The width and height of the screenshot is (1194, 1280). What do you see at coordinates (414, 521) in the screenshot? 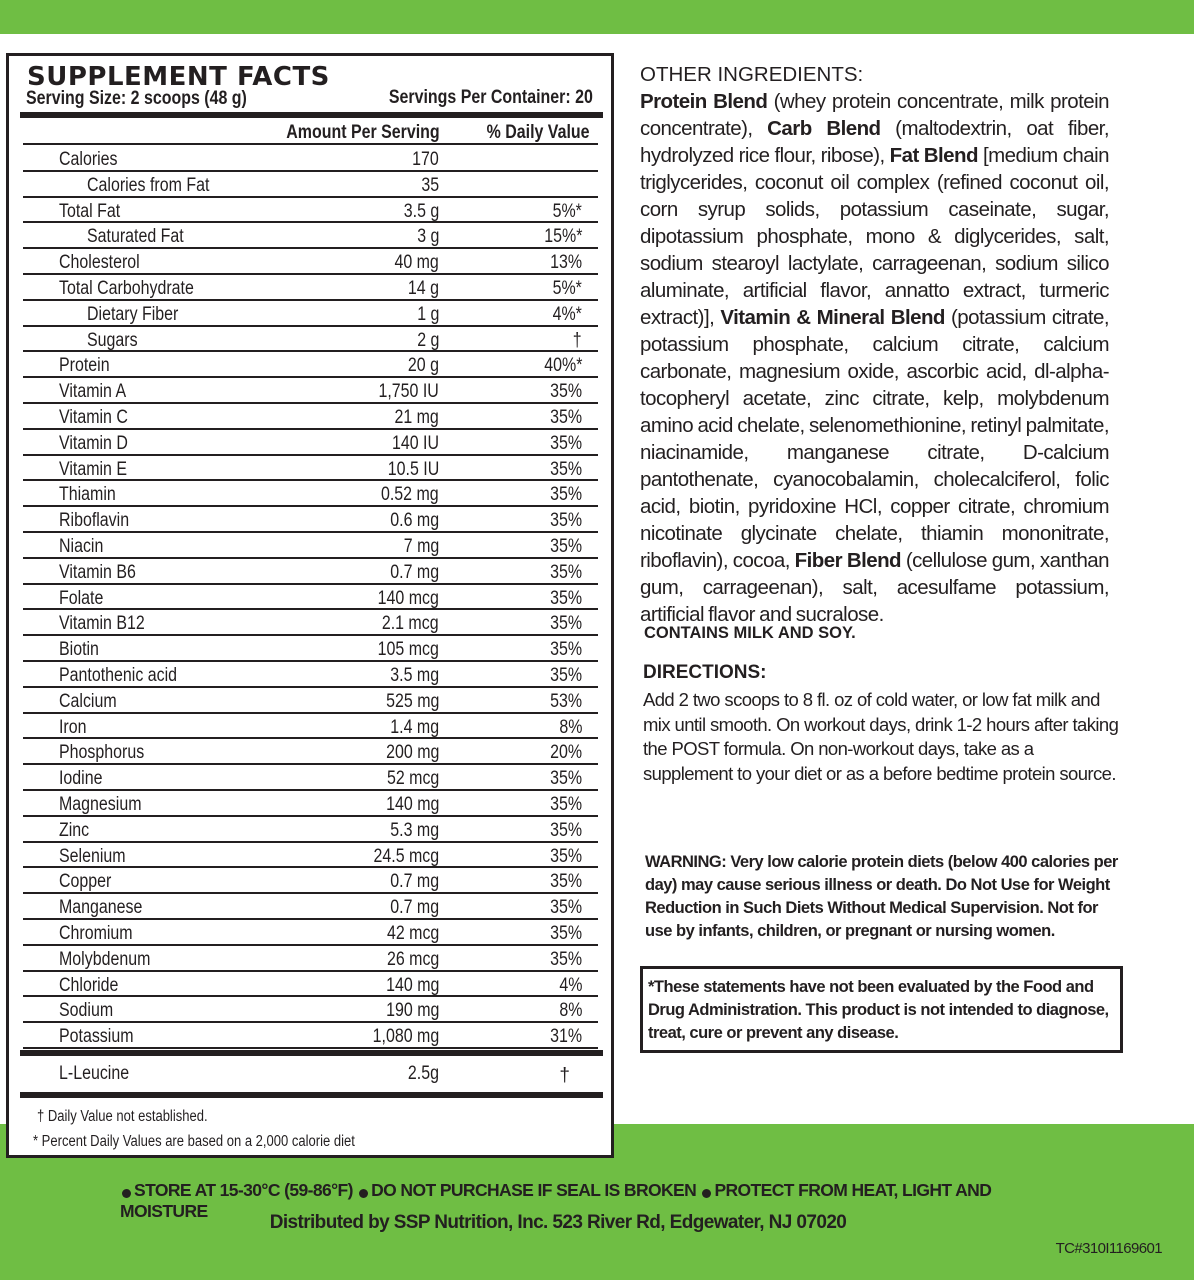
I see `nutrient-amount: 0.6 mg` at bounding box center [414, 521].